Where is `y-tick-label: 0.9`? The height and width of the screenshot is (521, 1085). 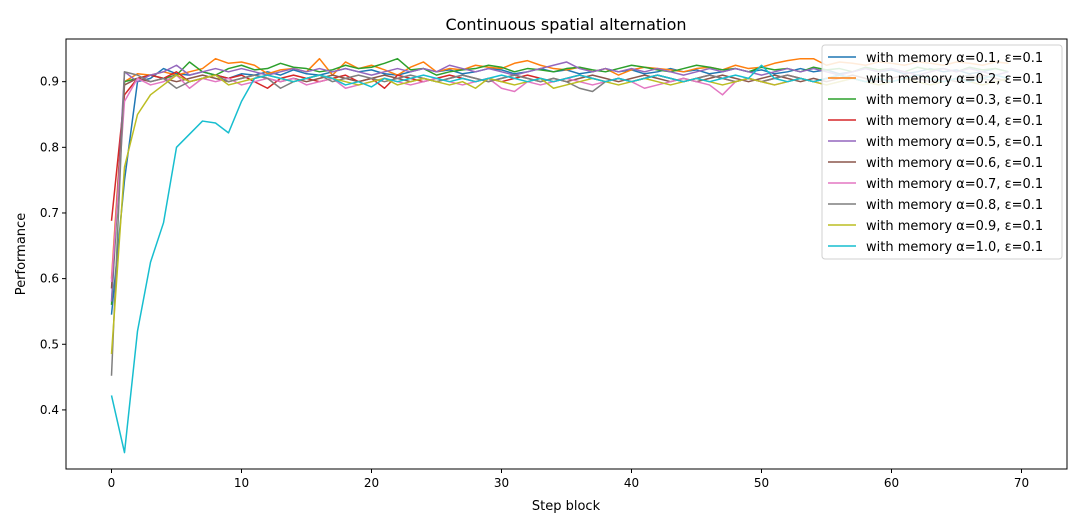
y-tick-label: 0.9 is located at coordinates (49, 82).